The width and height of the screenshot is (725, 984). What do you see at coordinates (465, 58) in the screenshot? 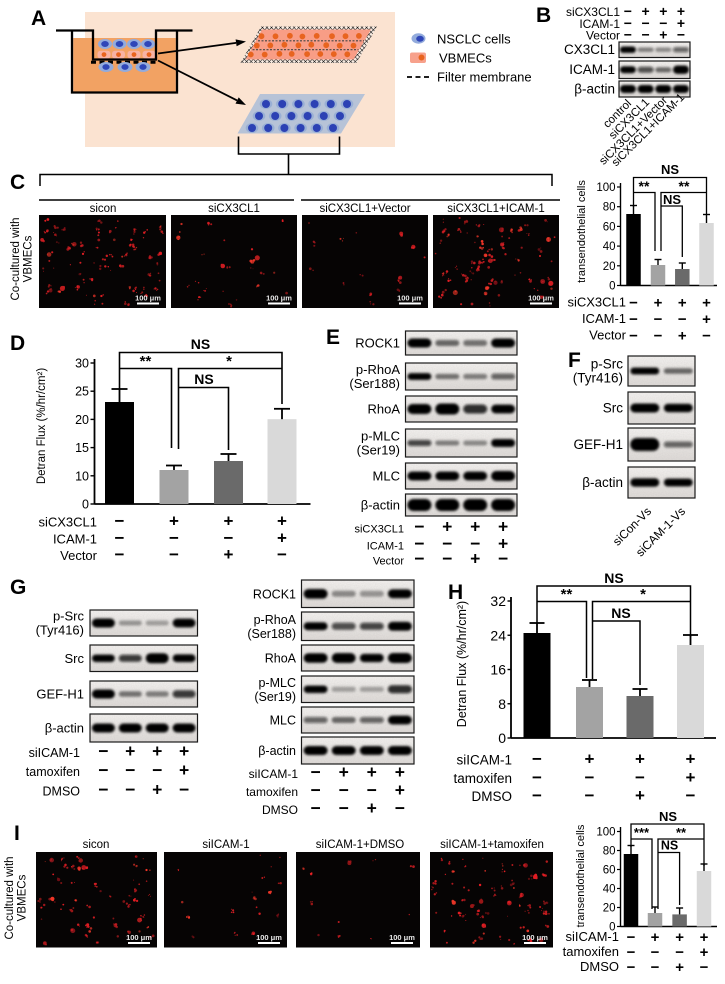
I see `svg-text: VBMECs` at bounding box center [465, 58].